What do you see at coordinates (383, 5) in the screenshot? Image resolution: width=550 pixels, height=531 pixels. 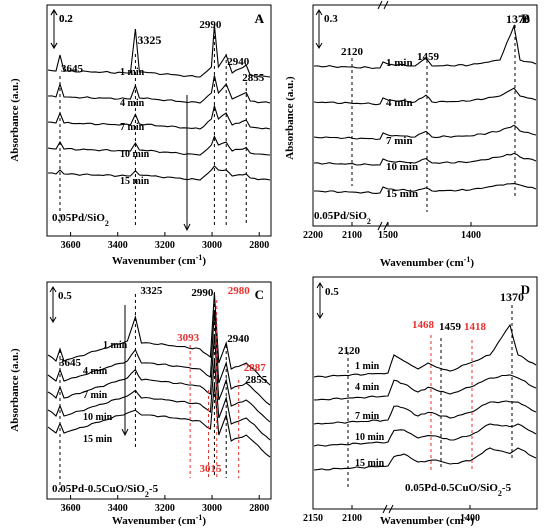 I see `panel-b-break-top` at bounding box center [383, 5].